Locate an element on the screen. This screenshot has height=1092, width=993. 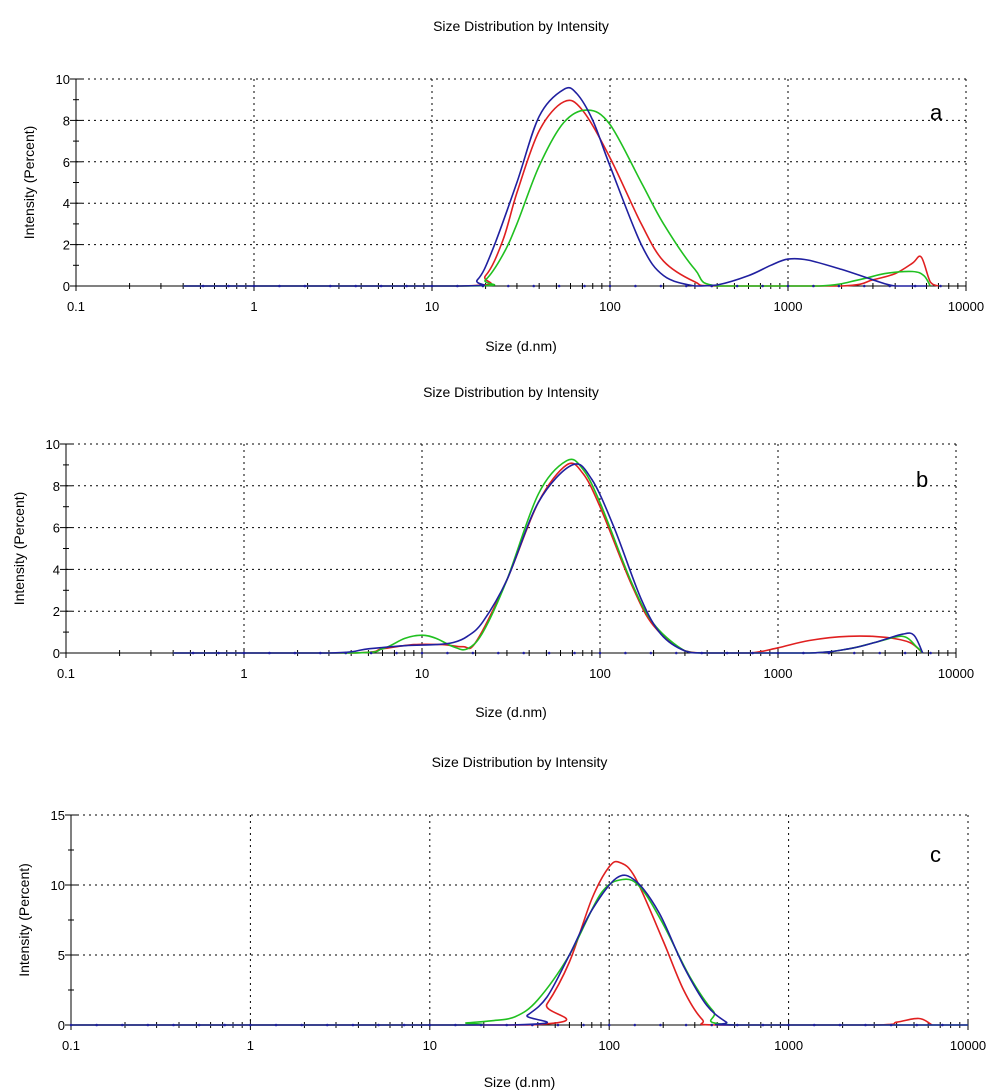
y-tick-label: 6 is located at coordinates (56, 528).